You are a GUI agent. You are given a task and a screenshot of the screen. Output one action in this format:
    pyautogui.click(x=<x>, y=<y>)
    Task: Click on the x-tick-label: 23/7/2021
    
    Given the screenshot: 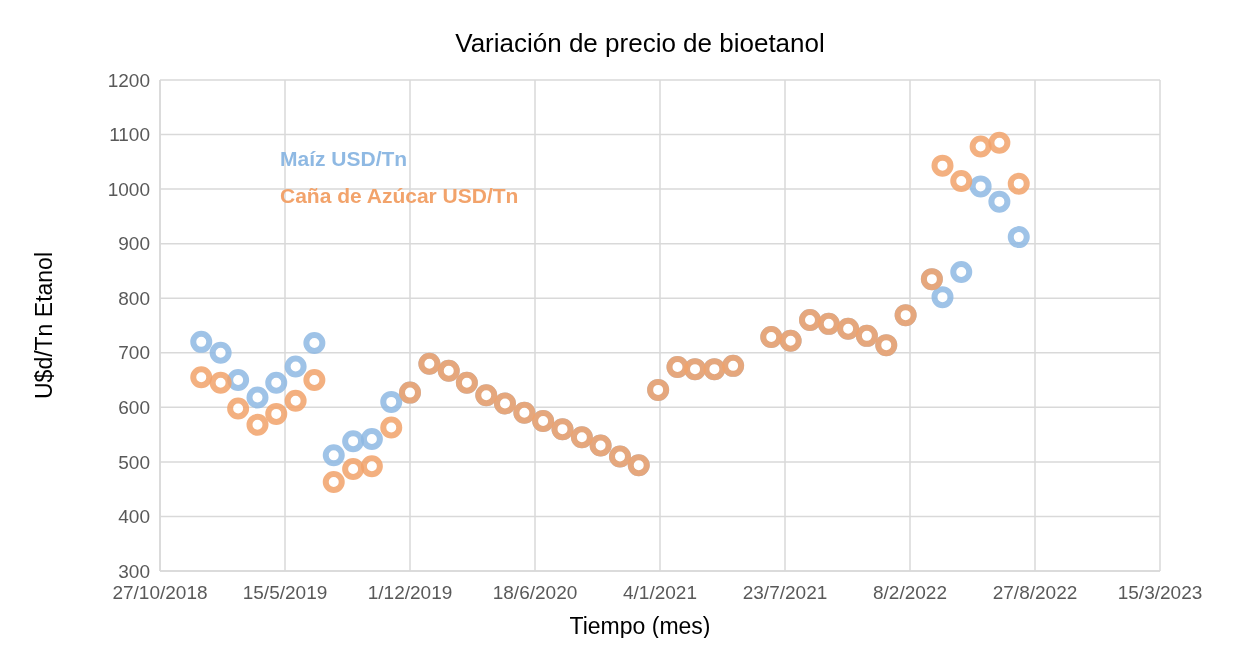 What is the action you would take?
    pyautogui.click(x=785, y=592)
    